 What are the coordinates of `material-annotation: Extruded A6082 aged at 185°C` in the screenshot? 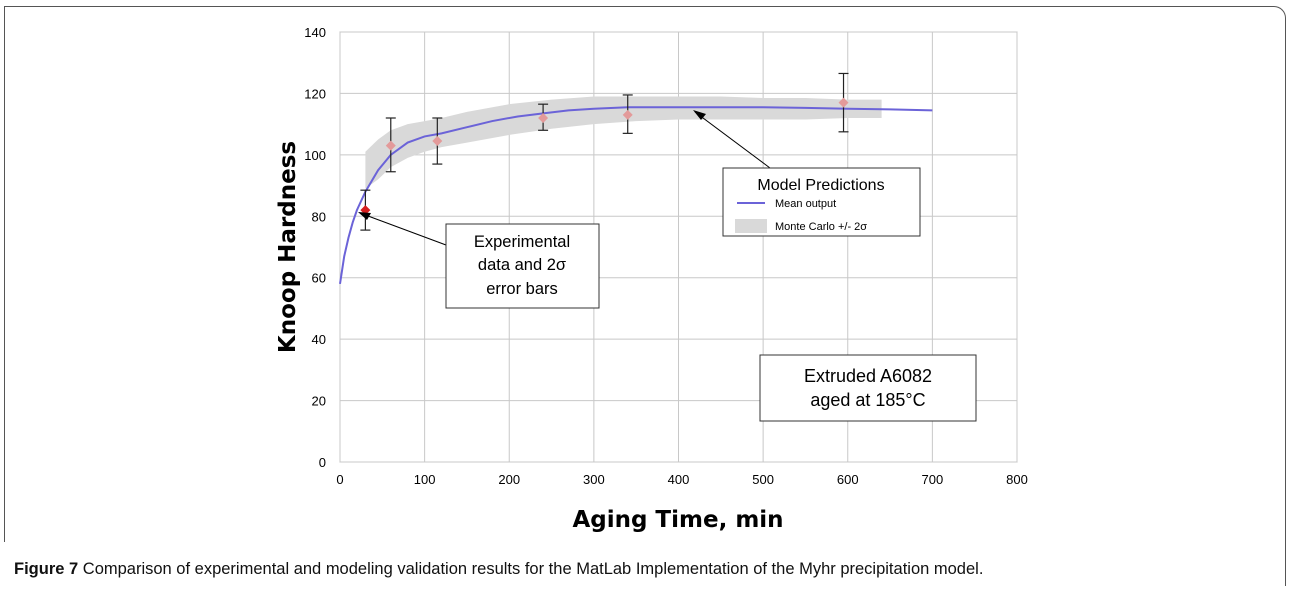 It's located at (868, 388).